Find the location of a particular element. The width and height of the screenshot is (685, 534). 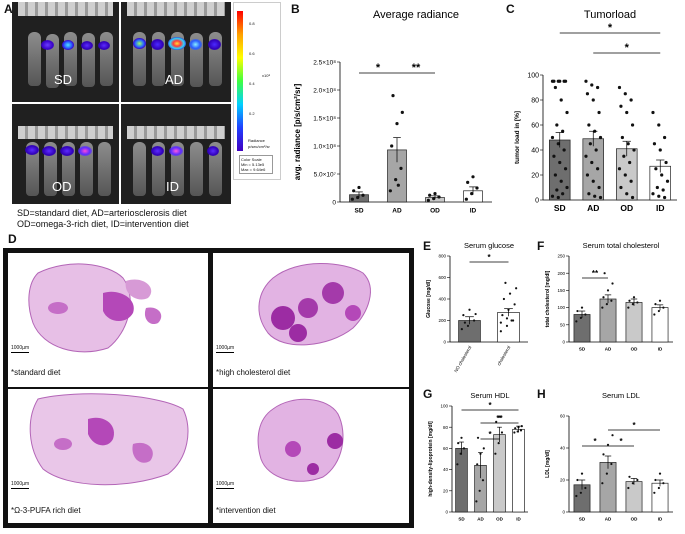

ivis-label-od: OD is located at coordinates (62, 186).